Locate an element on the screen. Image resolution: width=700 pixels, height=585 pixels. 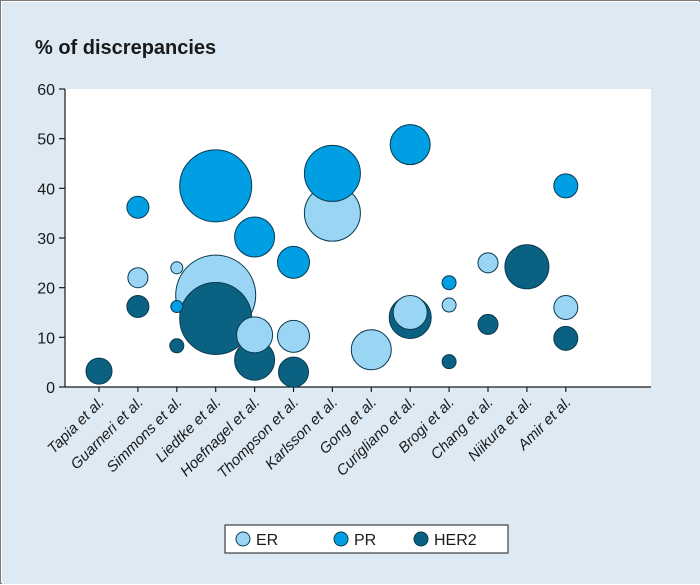
bubble-pr-amir-et-al is located at coordinates (566, 186).